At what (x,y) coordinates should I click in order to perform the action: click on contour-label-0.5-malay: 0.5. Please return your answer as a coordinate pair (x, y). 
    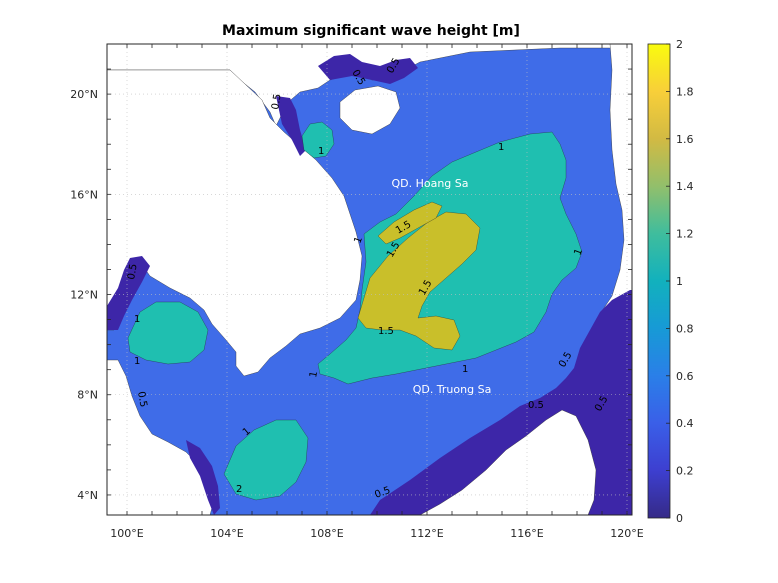
    Looking at the image, I should click on (142, 400).